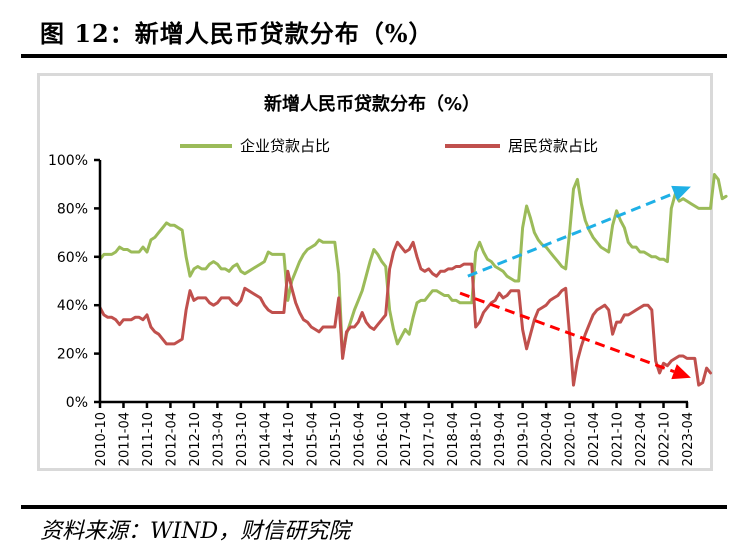 Image resolution: width=748 pixels, height=550 pixels. I want to click on x-tick-label: 2023-04, so click(688, 439).